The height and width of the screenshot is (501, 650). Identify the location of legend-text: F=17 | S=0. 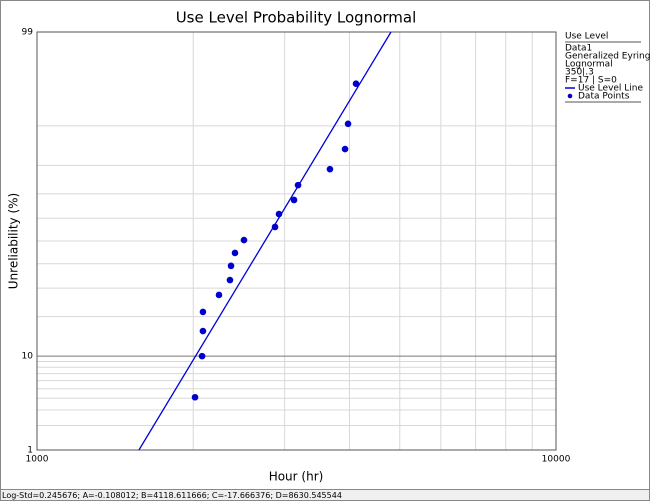
(591, 81).